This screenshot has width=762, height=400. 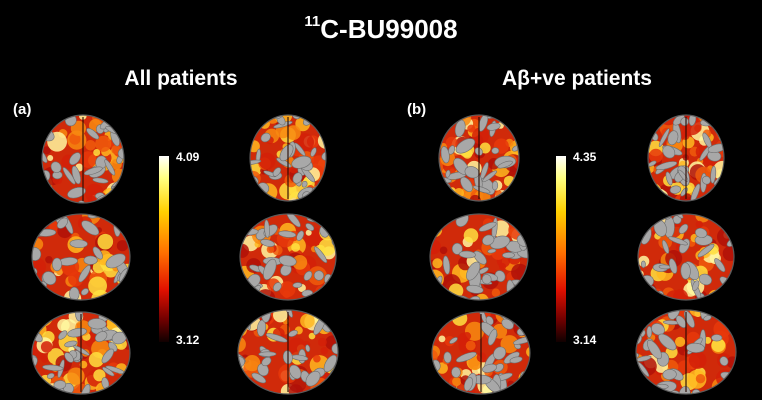 I want to click on panel-a-title: All patients, so click(x=181, y=78).